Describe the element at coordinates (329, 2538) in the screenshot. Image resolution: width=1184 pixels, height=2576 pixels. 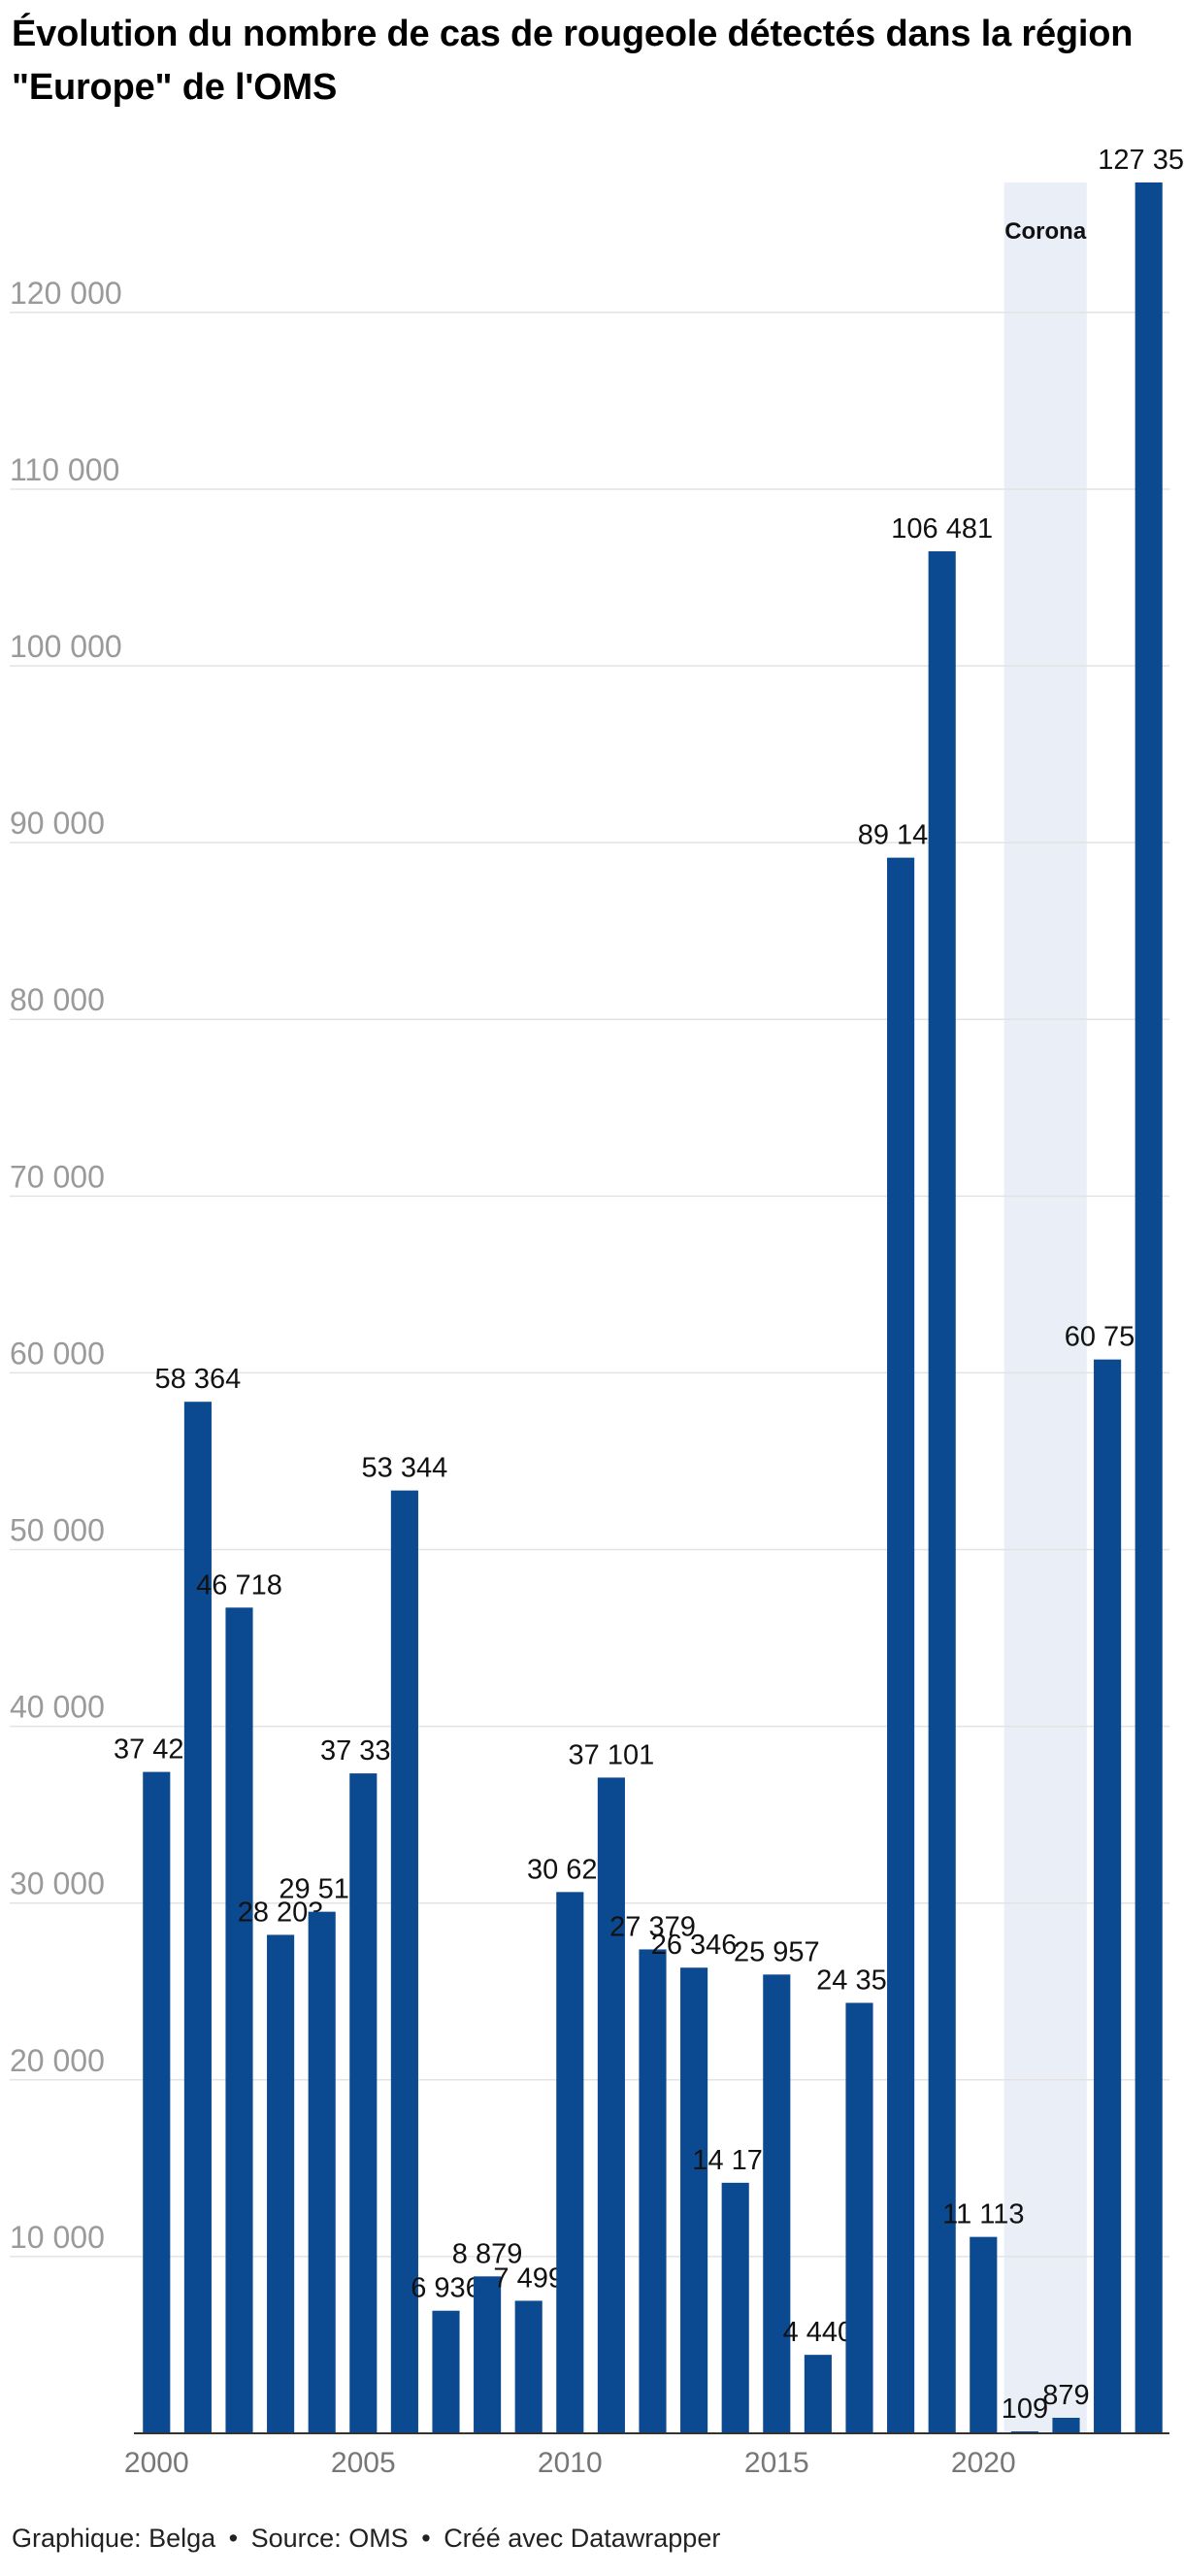
I see `footer-source: Source: OMS` at that location.